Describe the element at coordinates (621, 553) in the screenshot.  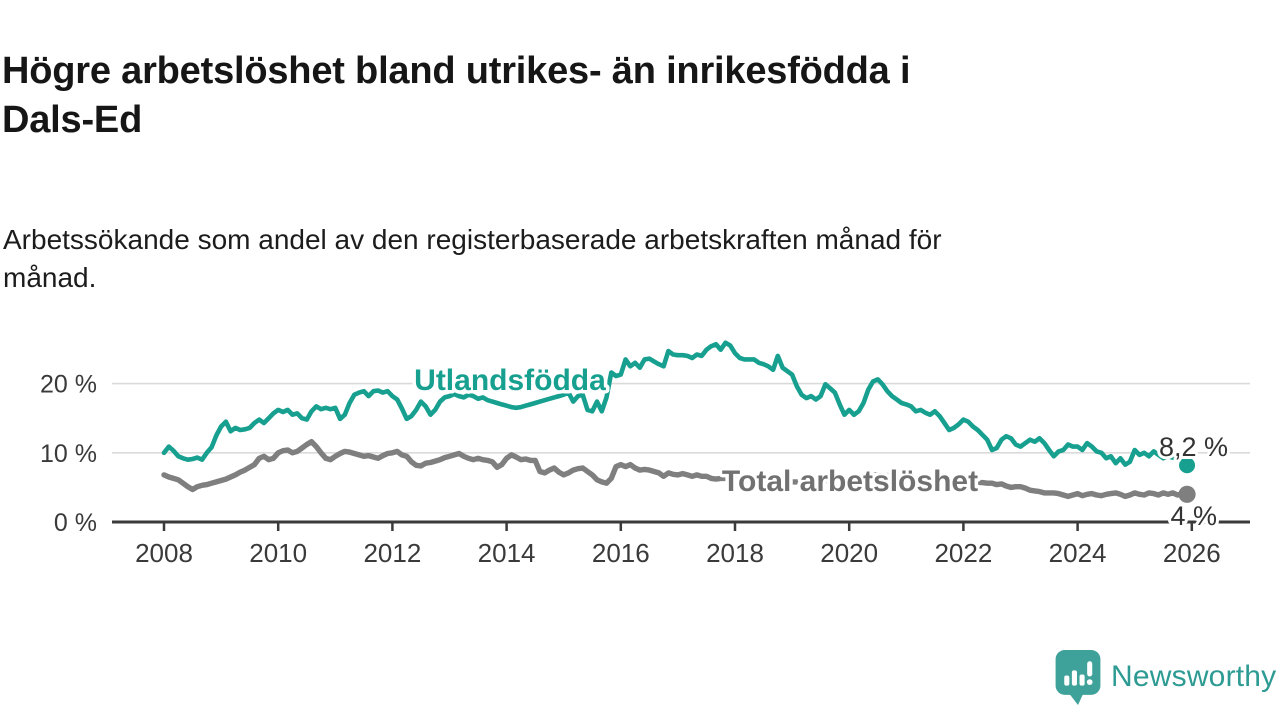
I see `x-tick-label-2016: 2016` at that location.